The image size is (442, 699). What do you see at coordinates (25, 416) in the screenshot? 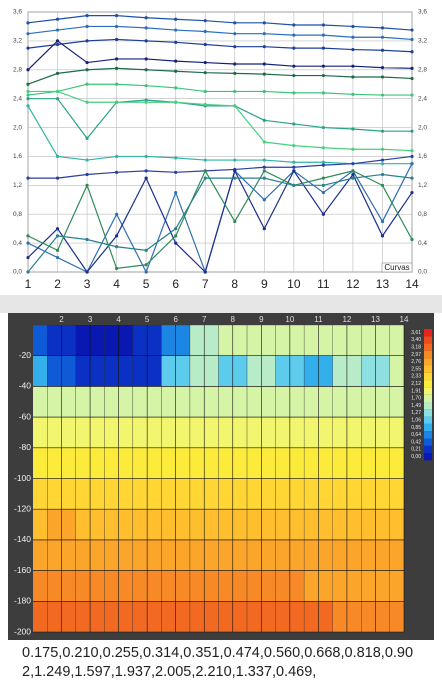
I see `y-tick-label: -60` at bounding box center [25, 416].